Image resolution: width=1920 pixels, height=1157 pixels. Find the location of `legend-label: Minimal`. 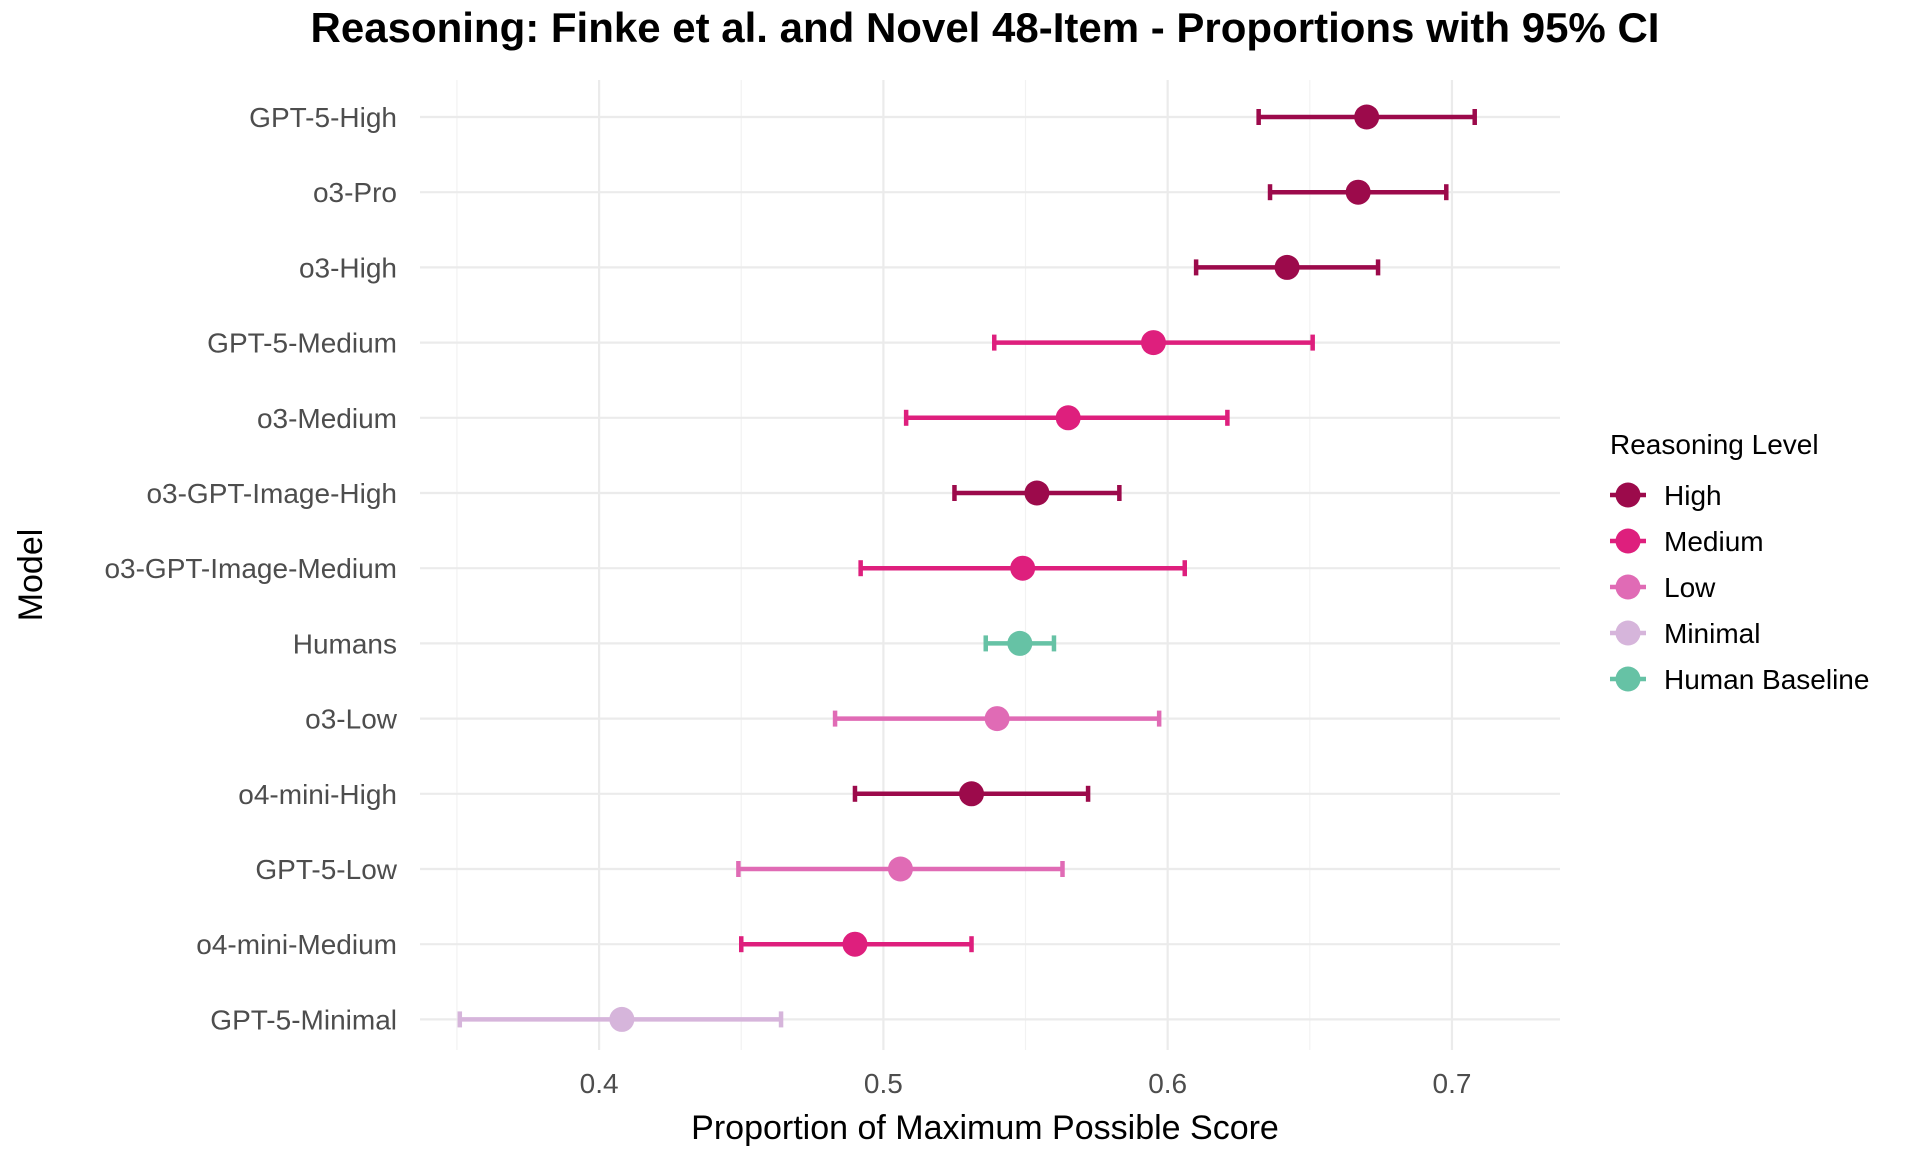

legend-label: Minimal is located at coordinates (1712, 633).